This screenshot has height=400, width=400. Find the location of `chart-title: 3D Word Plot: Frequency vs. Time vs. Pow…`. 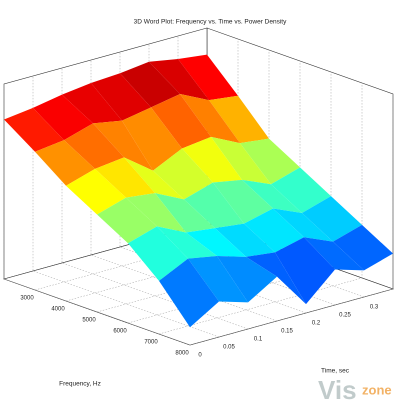

chart-title: 3D Word Plot: Frequency vs. Time vs. Pow… is located at coordinates (210, 22).